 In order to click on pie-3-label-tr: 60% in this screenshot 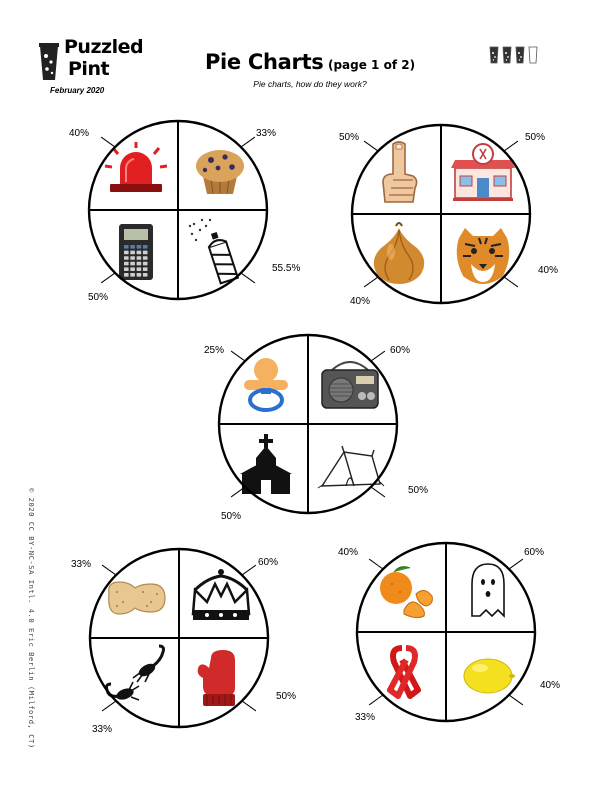, I will do `click(400, 350)`.